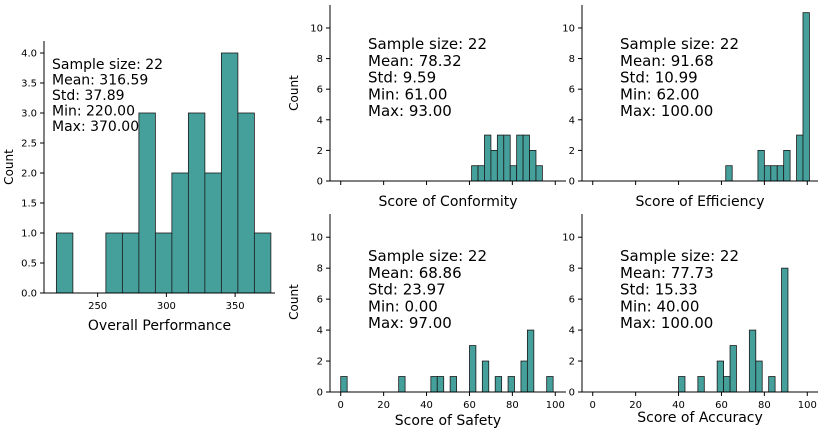  What do you see at coordinates (699, 202) in the screenshot?
I see `x-axis-label: Score of Efficiency` at bounding box center [699, 202].